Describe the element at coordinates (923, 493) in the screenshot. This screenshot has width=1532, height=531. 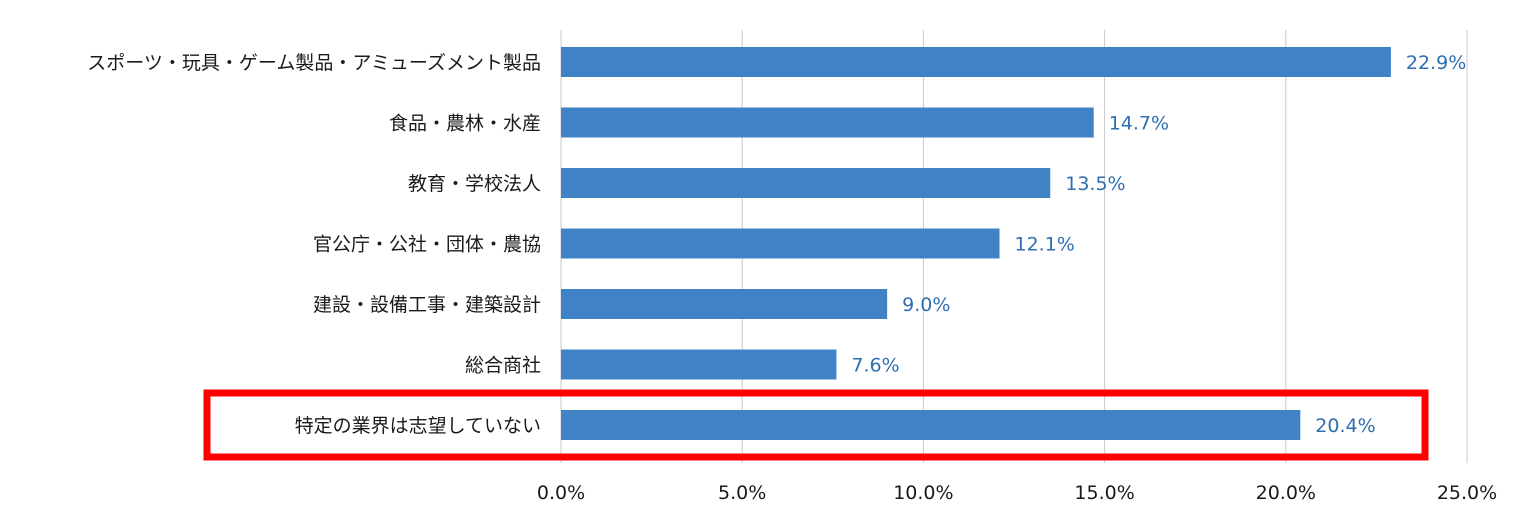
I see `x-tick-label: 10.0%` at that location.